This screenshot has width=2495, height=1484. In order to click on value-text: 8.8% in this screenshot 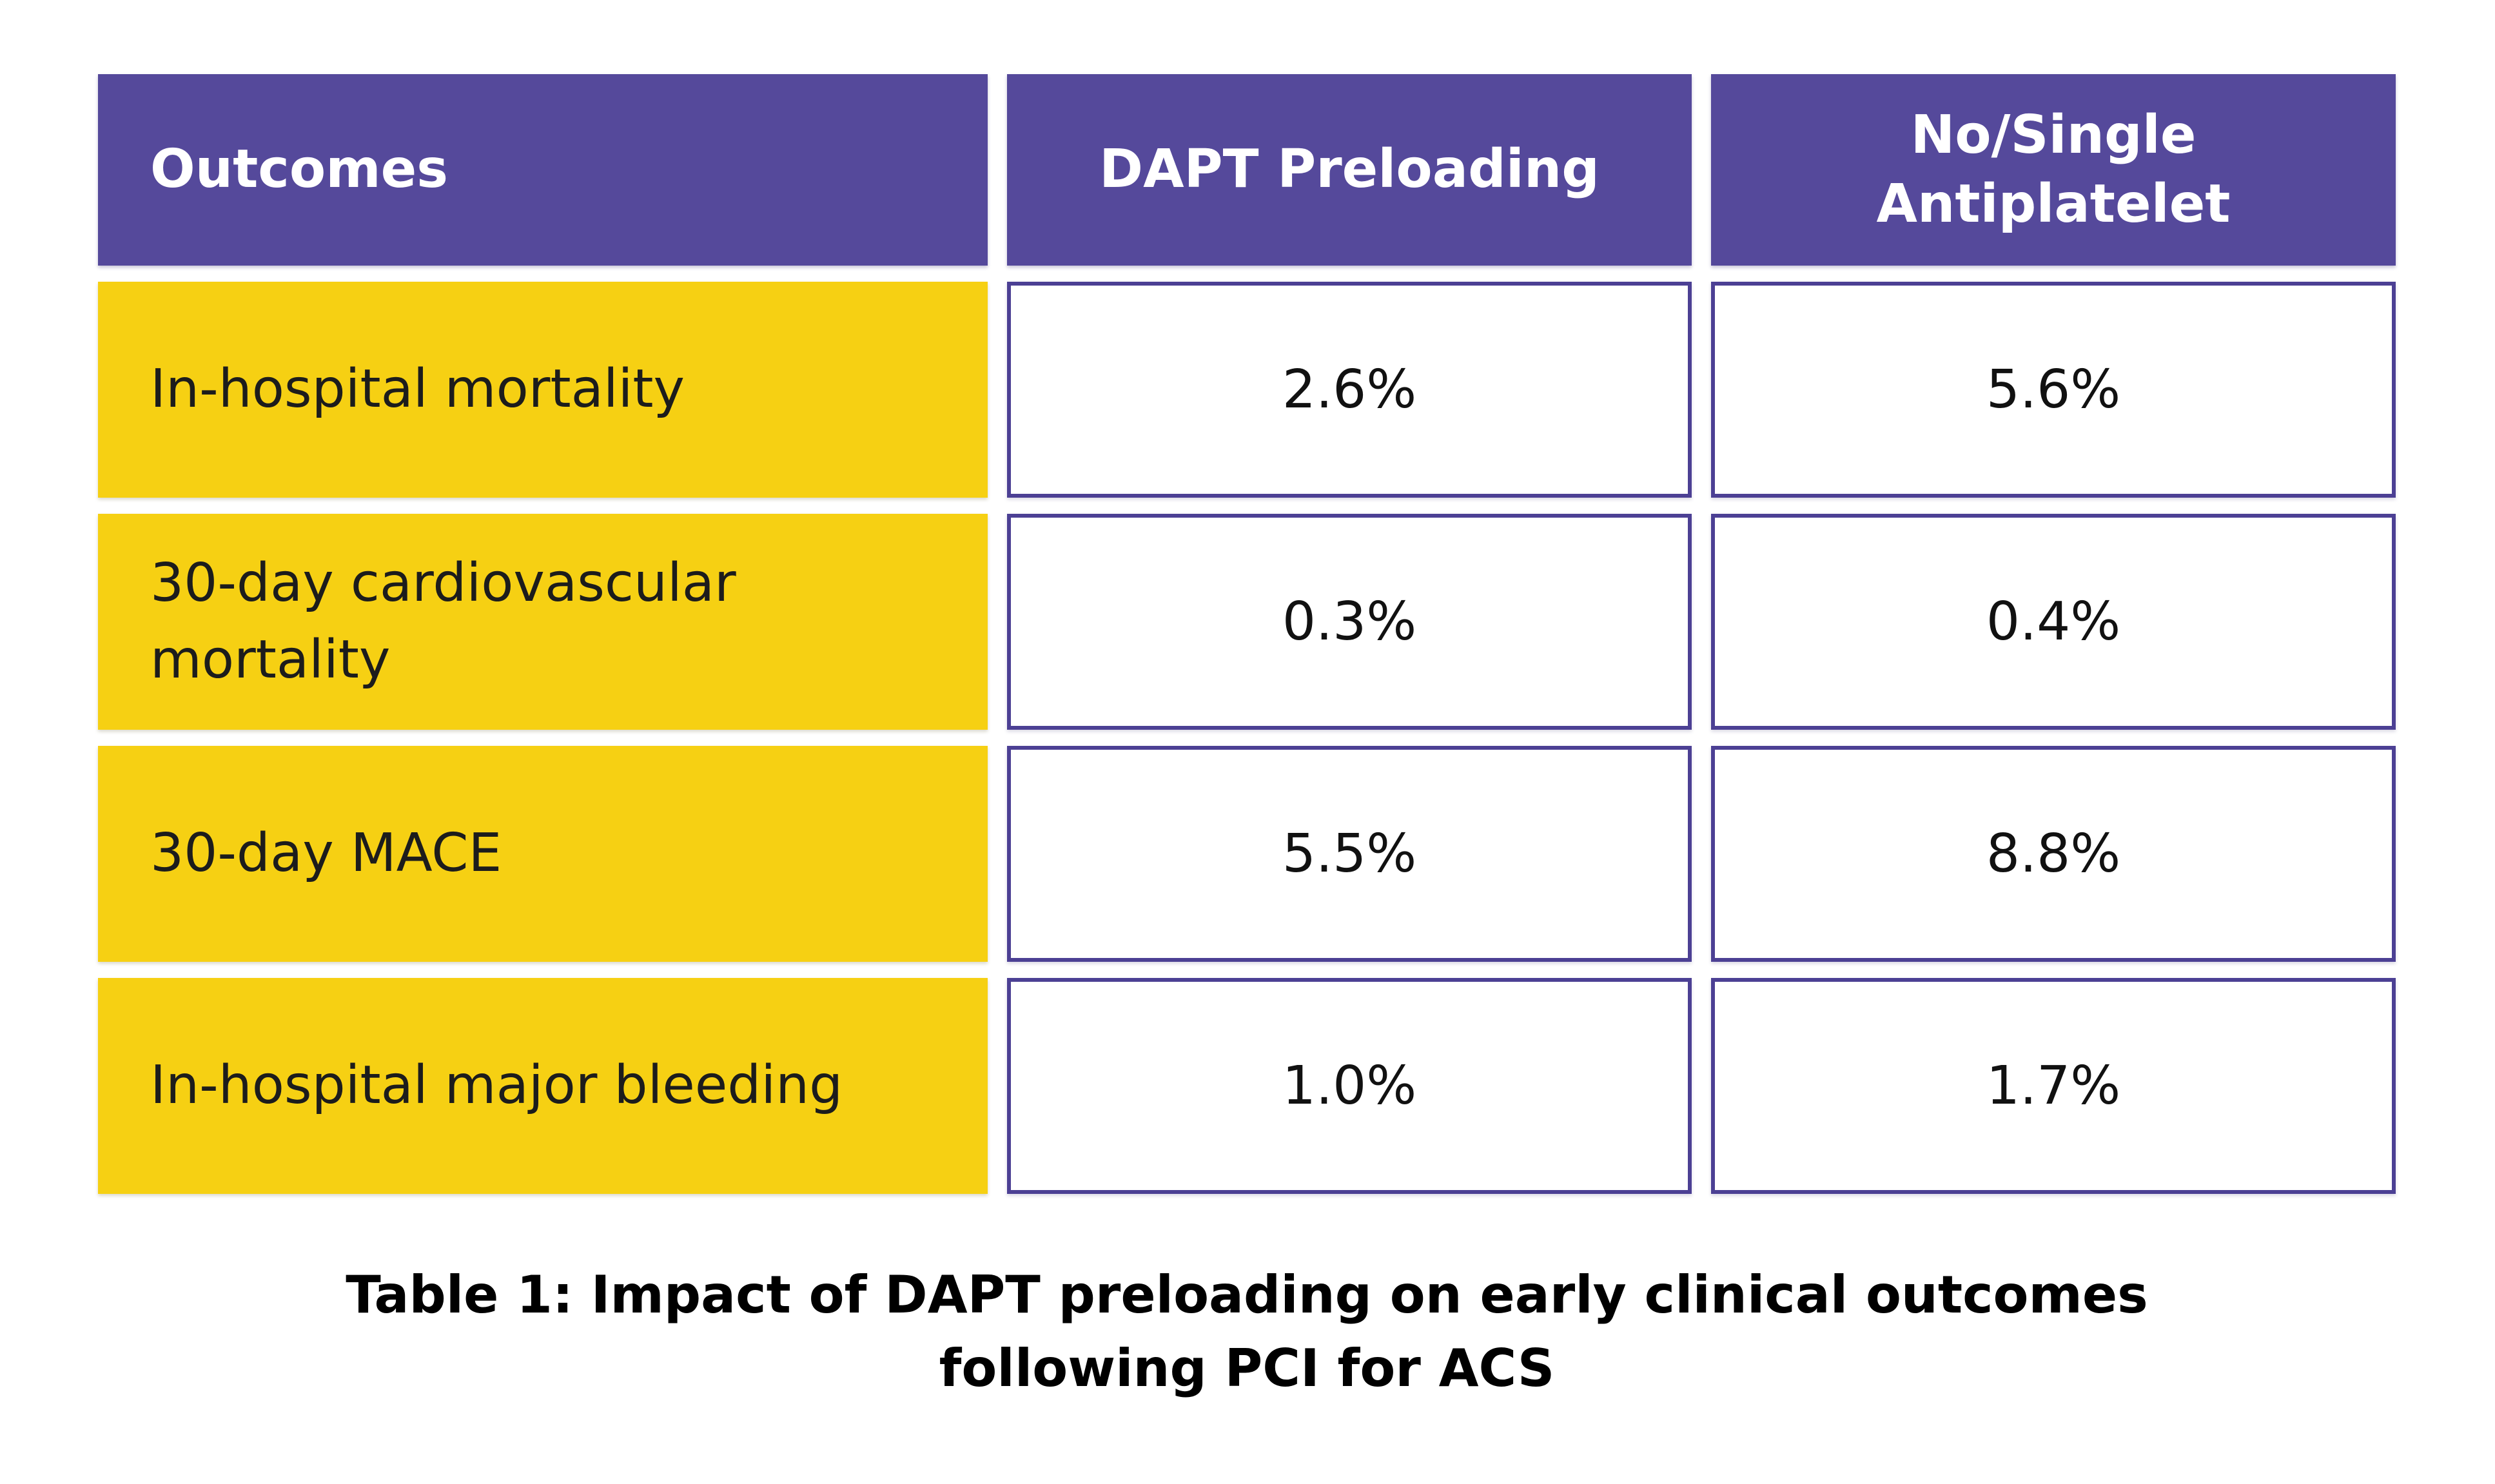, I will do `click(2053, 853)`.